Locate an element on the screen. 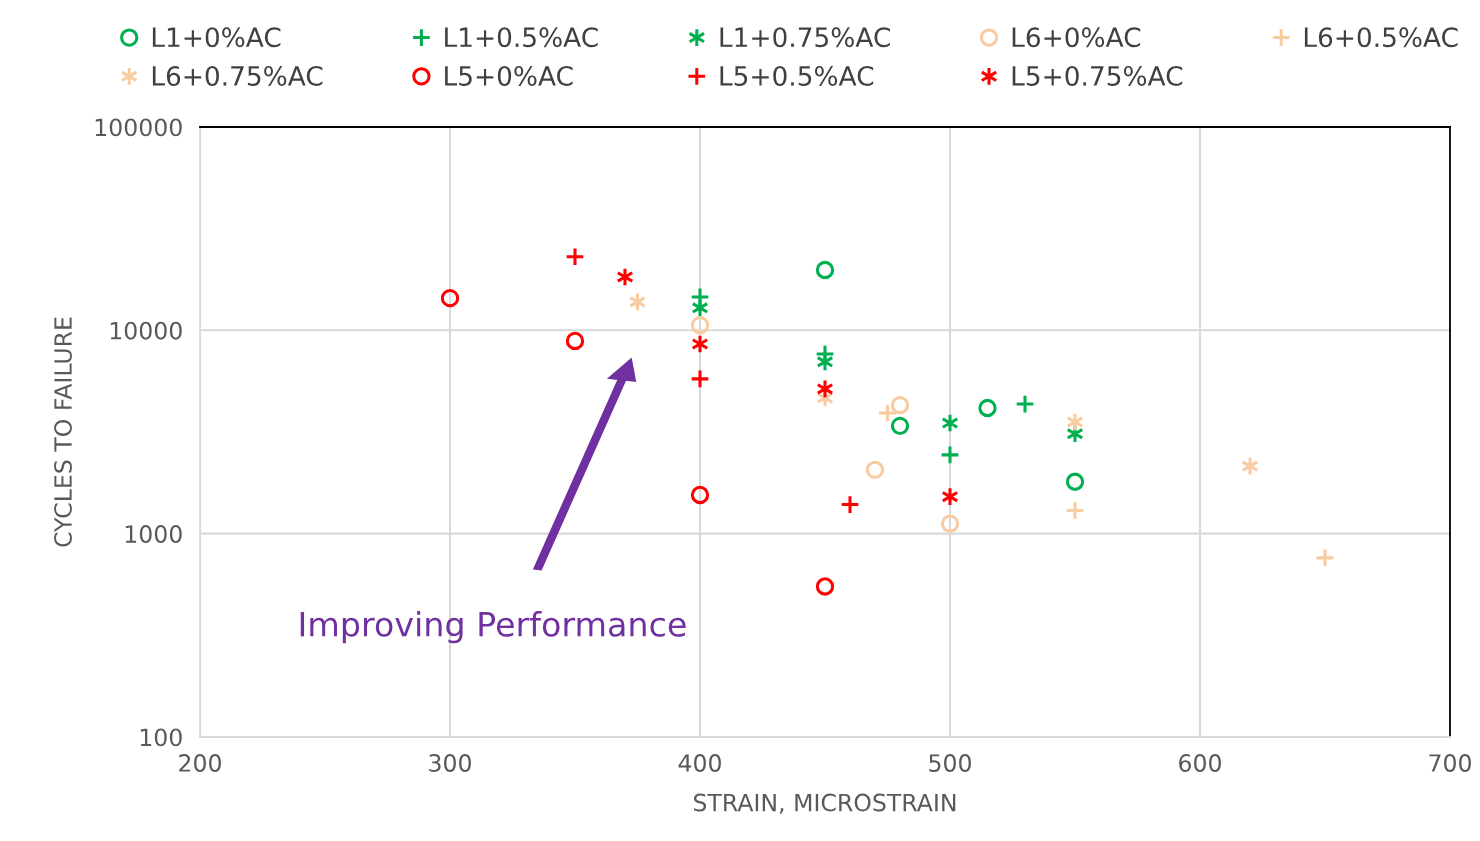 Image resolution: width=1480 pixels, height=841 pixels. y-tick-label: 100 is located at coordinates (161, 737).